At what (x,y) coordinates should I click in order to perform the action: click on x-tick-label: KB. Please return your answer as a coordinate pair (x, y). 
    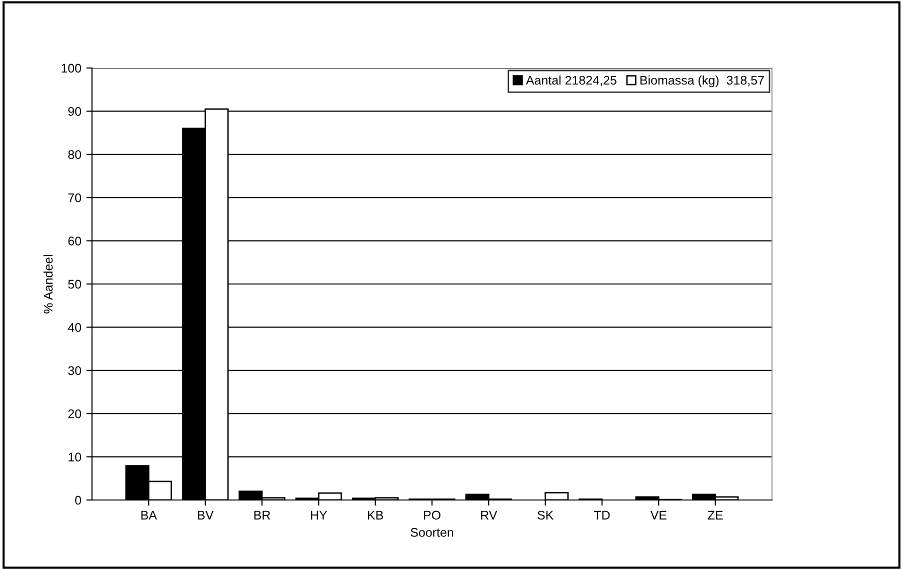
    Looking at the image, I should click on (376, 515).